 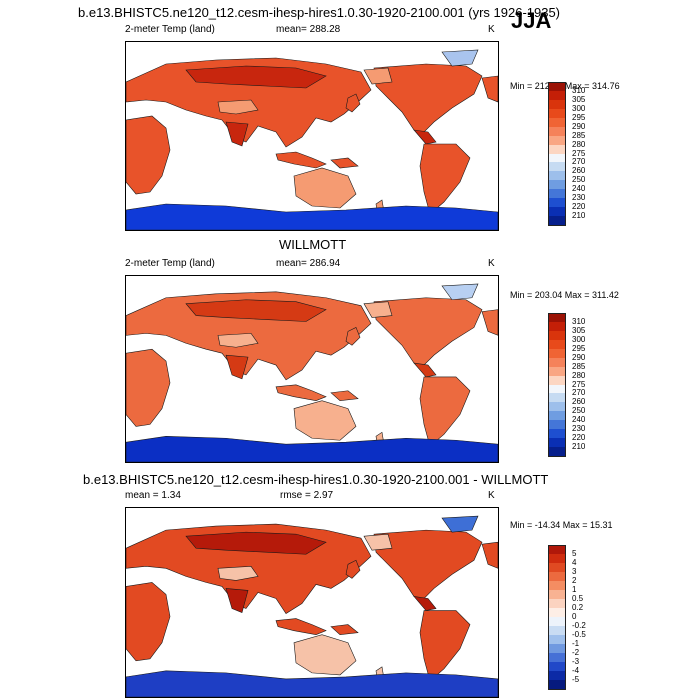 What do you see at coordinates (579, 634) in the screenshot?
I see `colorbar-tick-label: -0.5` at bounding box center [579, 634].